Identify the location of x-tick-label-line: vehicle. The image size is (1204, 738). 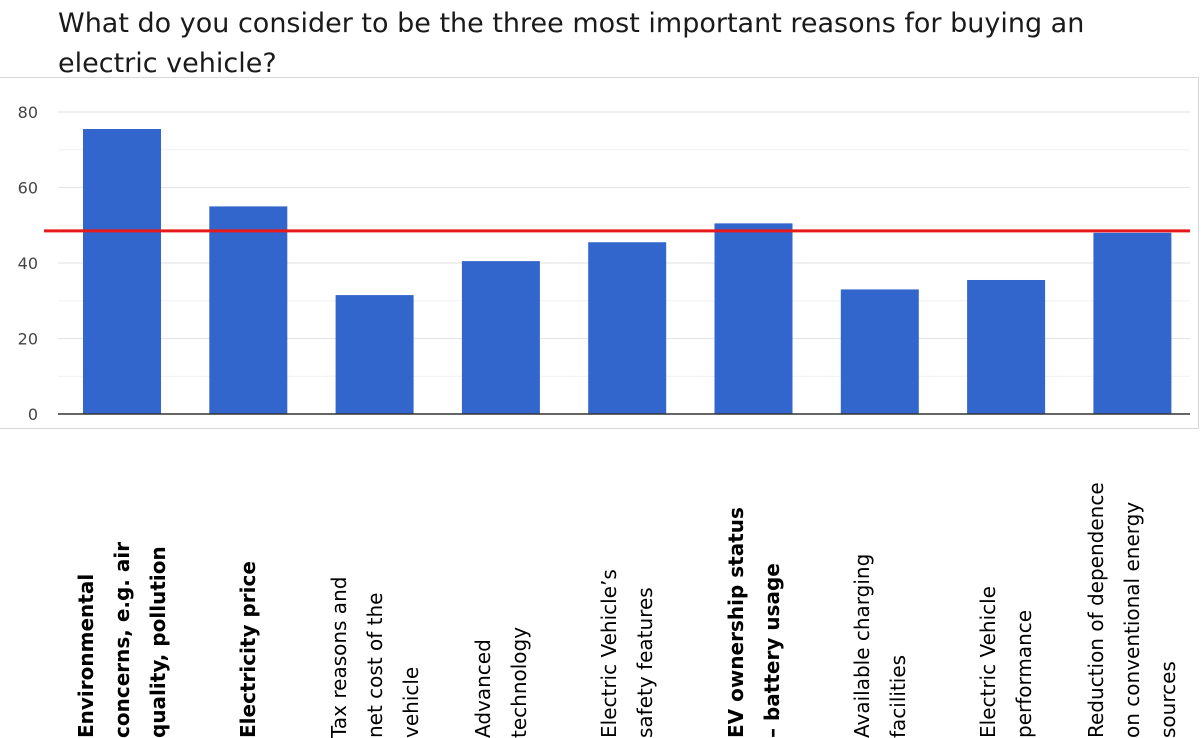
(411, 702).